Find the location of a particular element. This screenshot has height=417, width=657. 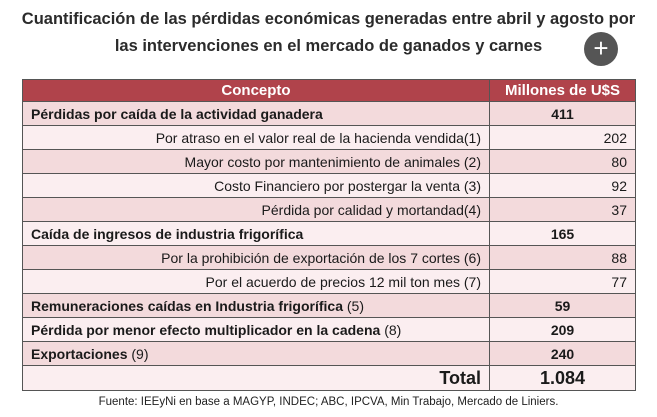

value-cell: 411 is located at coordinates (562, 113).